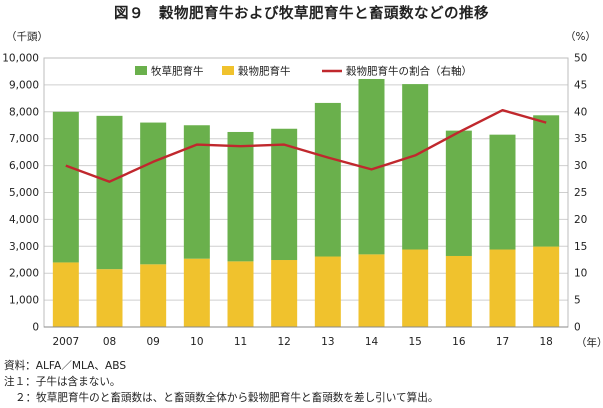 This screenshot has height=408, width=603. What do you see at coordinates (65, 366) in the screenshot?
I see `source-note: 資料：ALFA／MLA、ABS` at bounding box center [65, 366].